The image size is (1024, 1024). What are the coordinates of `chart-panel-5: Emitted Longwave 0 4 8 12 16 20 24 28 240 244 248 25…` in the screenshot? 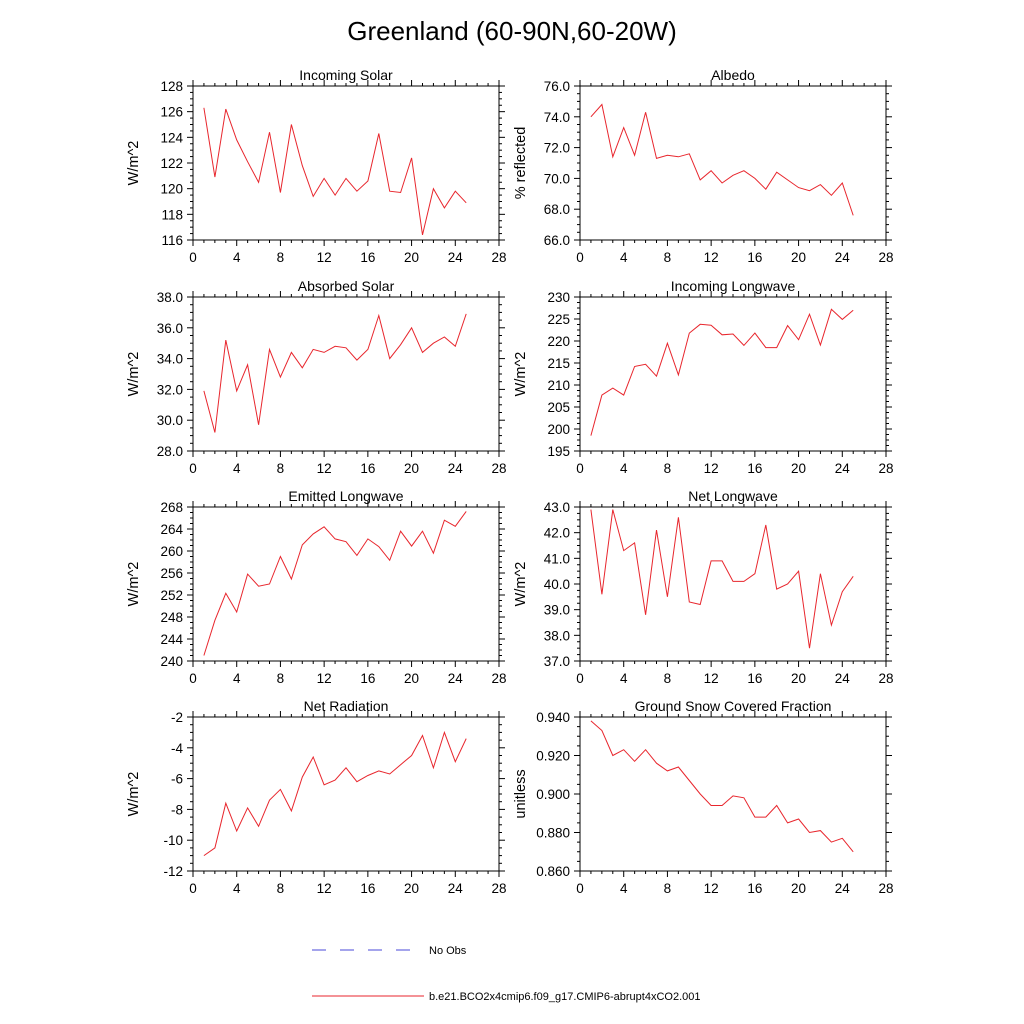 It's located at (316, 587).